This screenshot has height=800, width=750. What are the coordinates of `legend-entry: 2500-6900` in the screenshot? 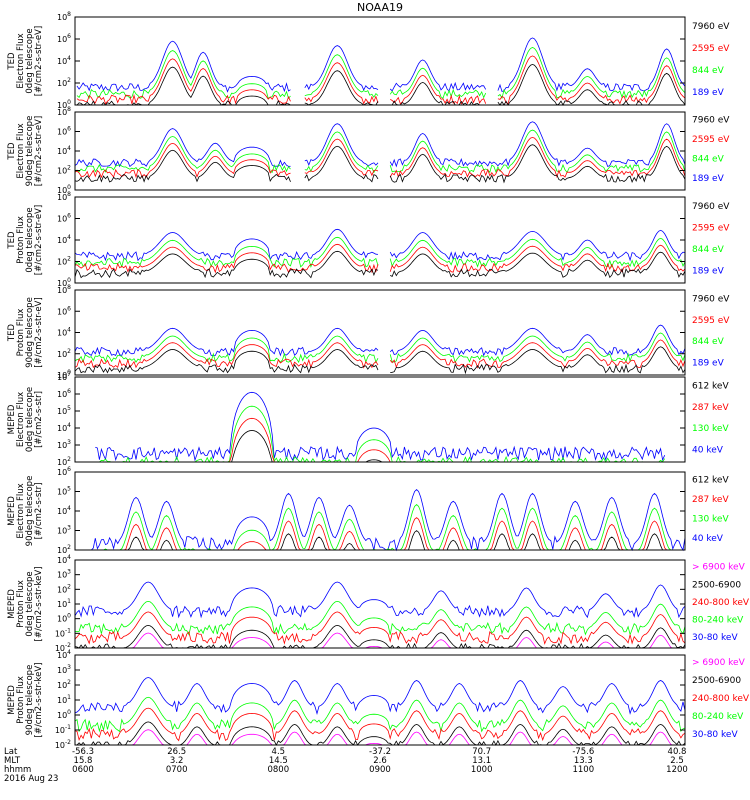 It's located at (716, 681).